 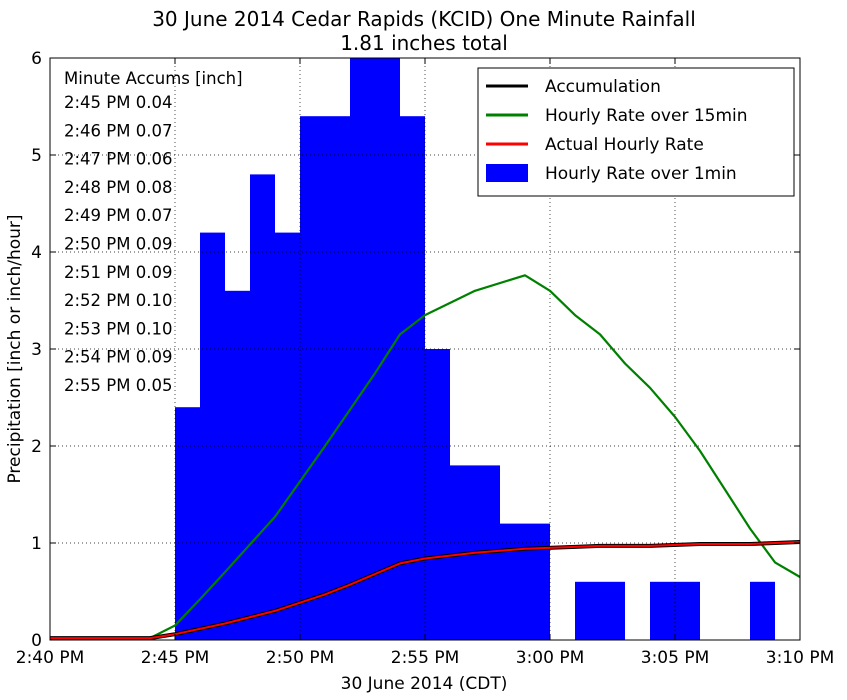 I want to click on legend-label-1: Hourly Rate over 15min, so click(x=646, y=116).